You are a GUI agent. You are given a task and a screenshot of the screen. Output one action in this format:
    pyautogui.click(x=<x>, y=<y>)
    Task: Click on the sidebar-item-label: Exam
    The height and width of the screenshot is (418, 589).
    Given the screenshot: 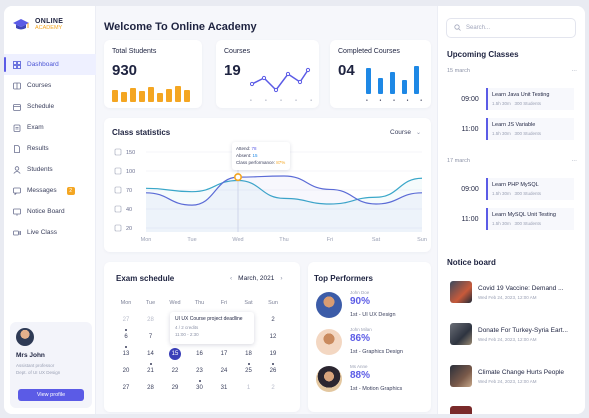 What is the action you would take?
    pyautogui.click(x=35, y=127)
    